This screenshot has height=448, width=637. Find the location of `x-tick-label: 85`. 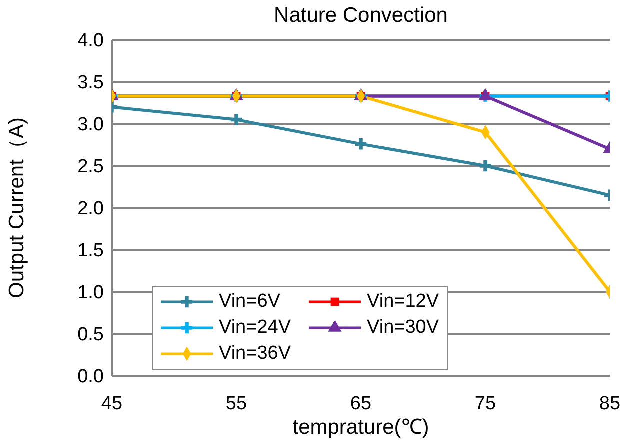

x-tick-label: 85 is located at coordinates (610, 403).